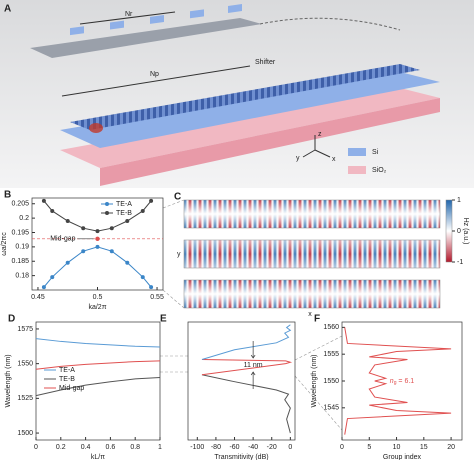 Image resolution: width=474 pixels, height=460 pixels. I want to click on x-tick-label: 5, so click(369, 447).